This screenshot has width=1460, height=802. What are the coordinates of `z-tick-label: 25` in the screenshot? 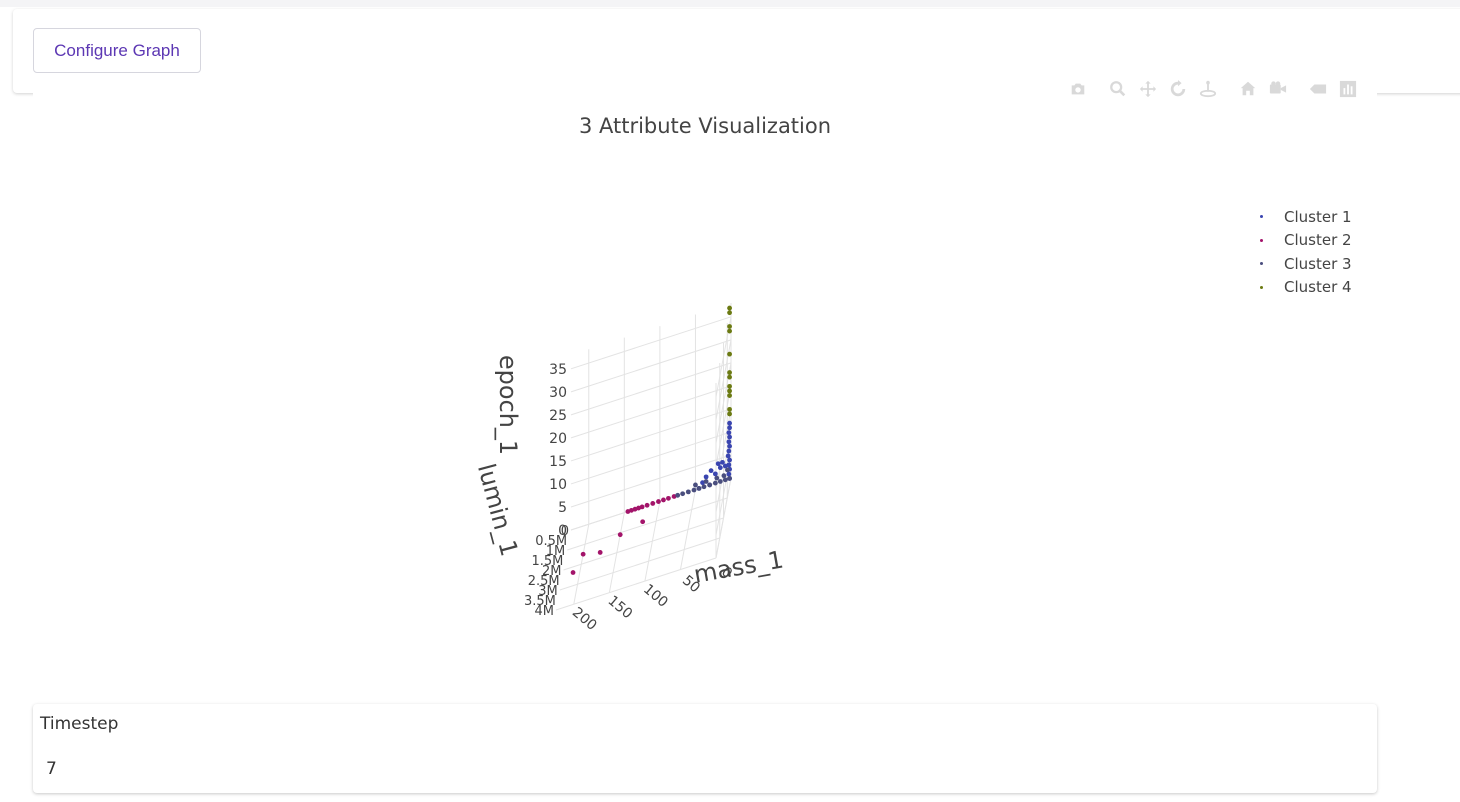 It's located at (558, 416).